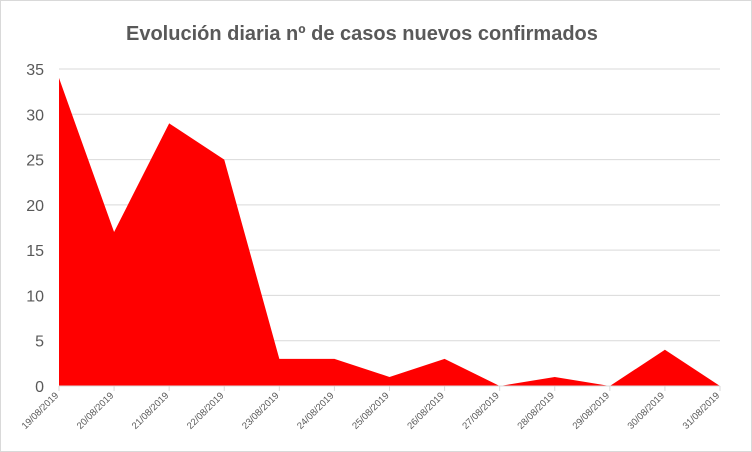  I want to click on x-tick-label: 25/08/2019, so click(370, 410).